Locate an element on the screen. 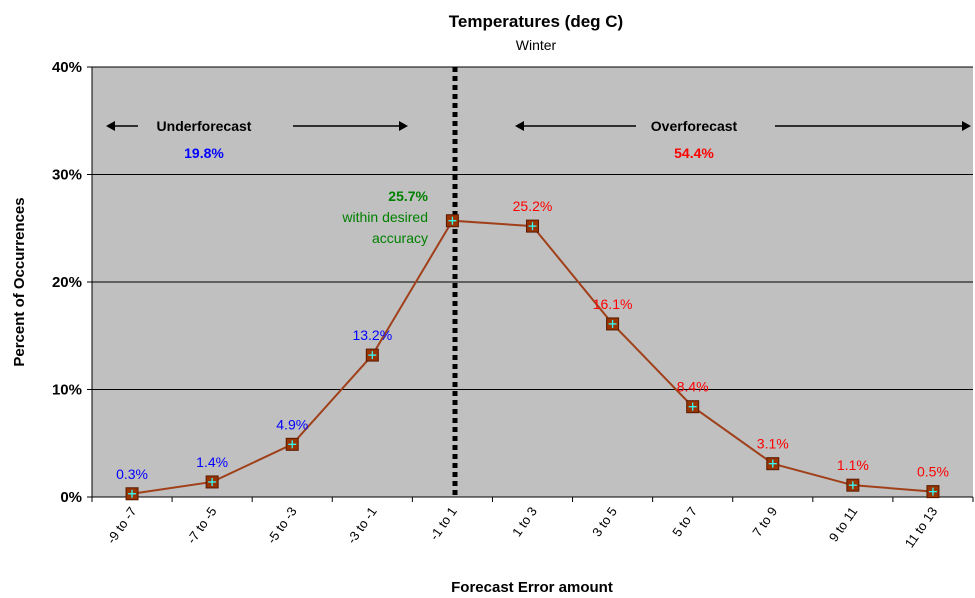 Image resolution: width=975 pixels, height=598 pixels. x-tick-label: 1 to 3 is located at coordinates (524, 521).